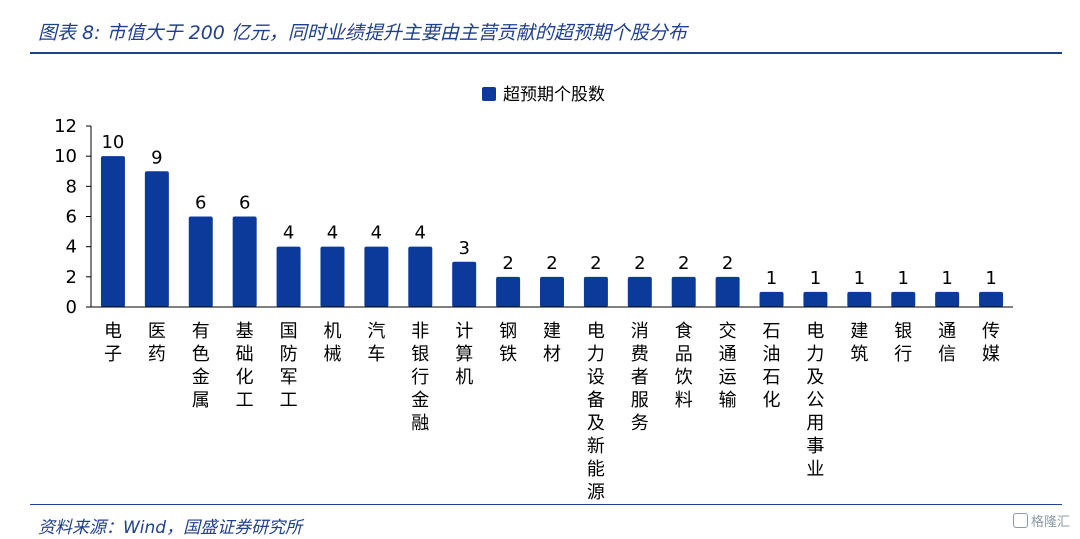  Describe the element at coordinates (71, 277) in the screenshot. I see `y-tick-label: 2` at that location.